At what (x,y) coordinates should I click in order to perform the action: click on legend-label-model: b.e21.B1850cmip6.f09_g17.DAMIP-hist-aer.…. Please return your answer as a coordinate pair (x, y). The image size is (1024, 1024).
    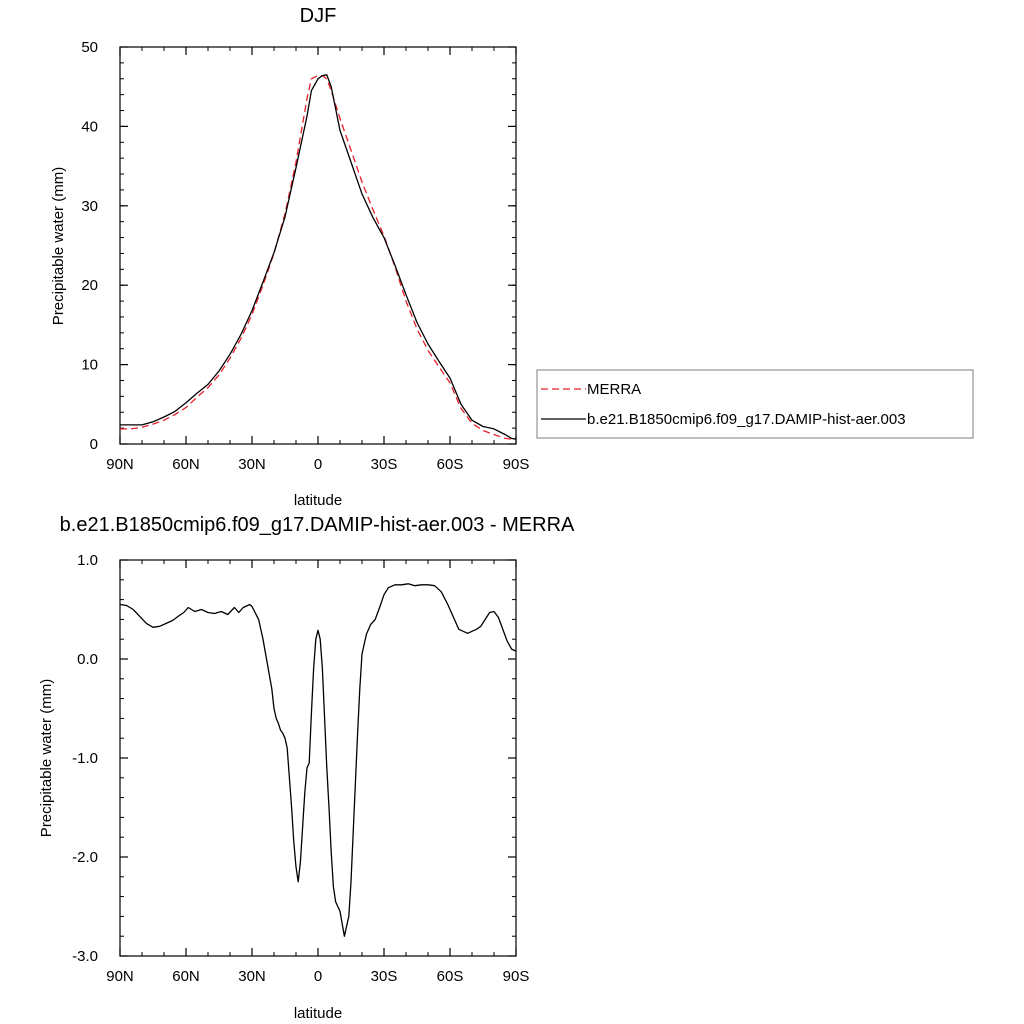
    Looking at the image, I should click on (746, 419).